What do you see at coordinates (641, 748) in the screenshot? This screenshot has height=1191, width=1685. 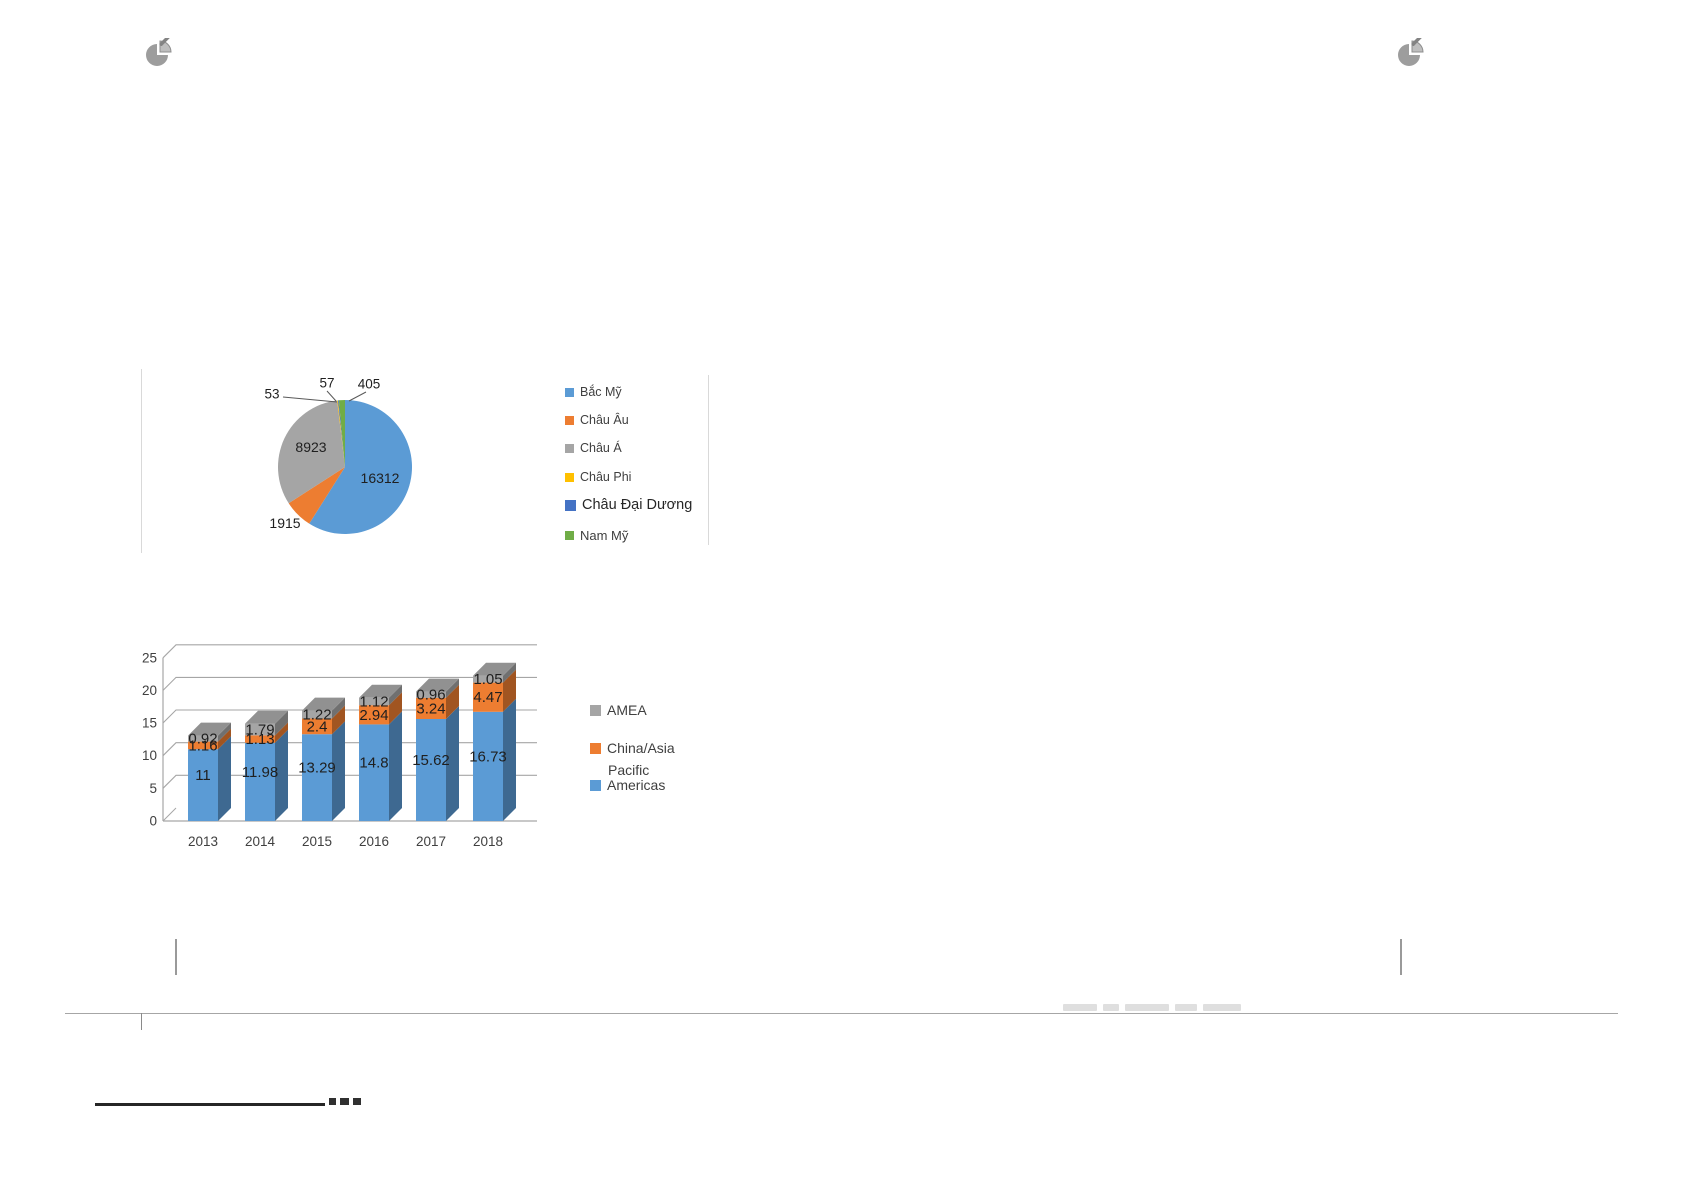 I see `legend-label: China/Asia` at bounding box center [641, 748].